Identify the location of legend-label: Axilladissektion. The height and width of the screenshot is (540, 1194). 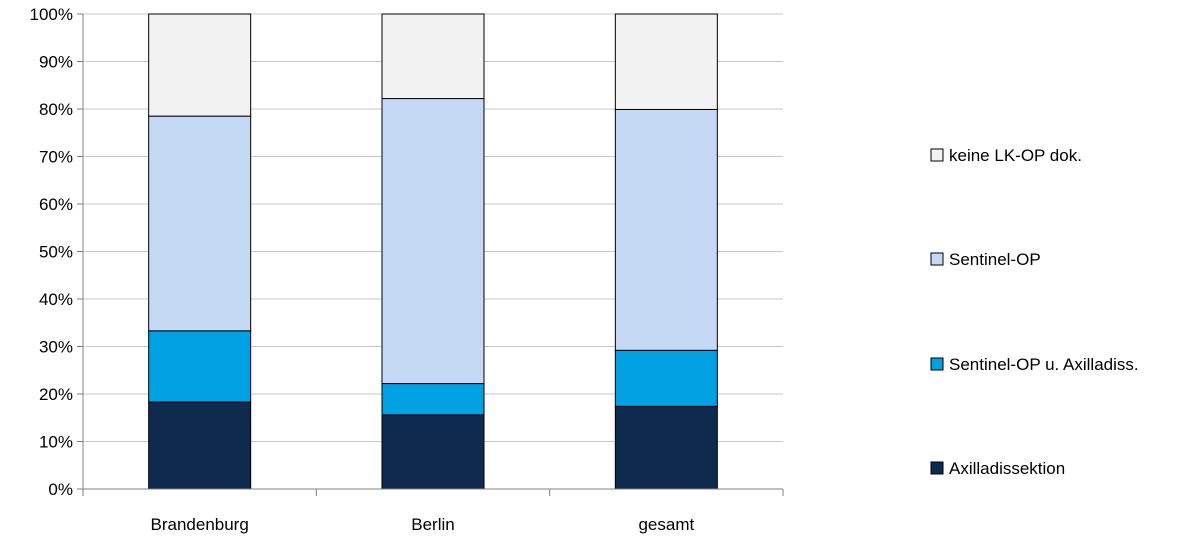
(1007, 468).